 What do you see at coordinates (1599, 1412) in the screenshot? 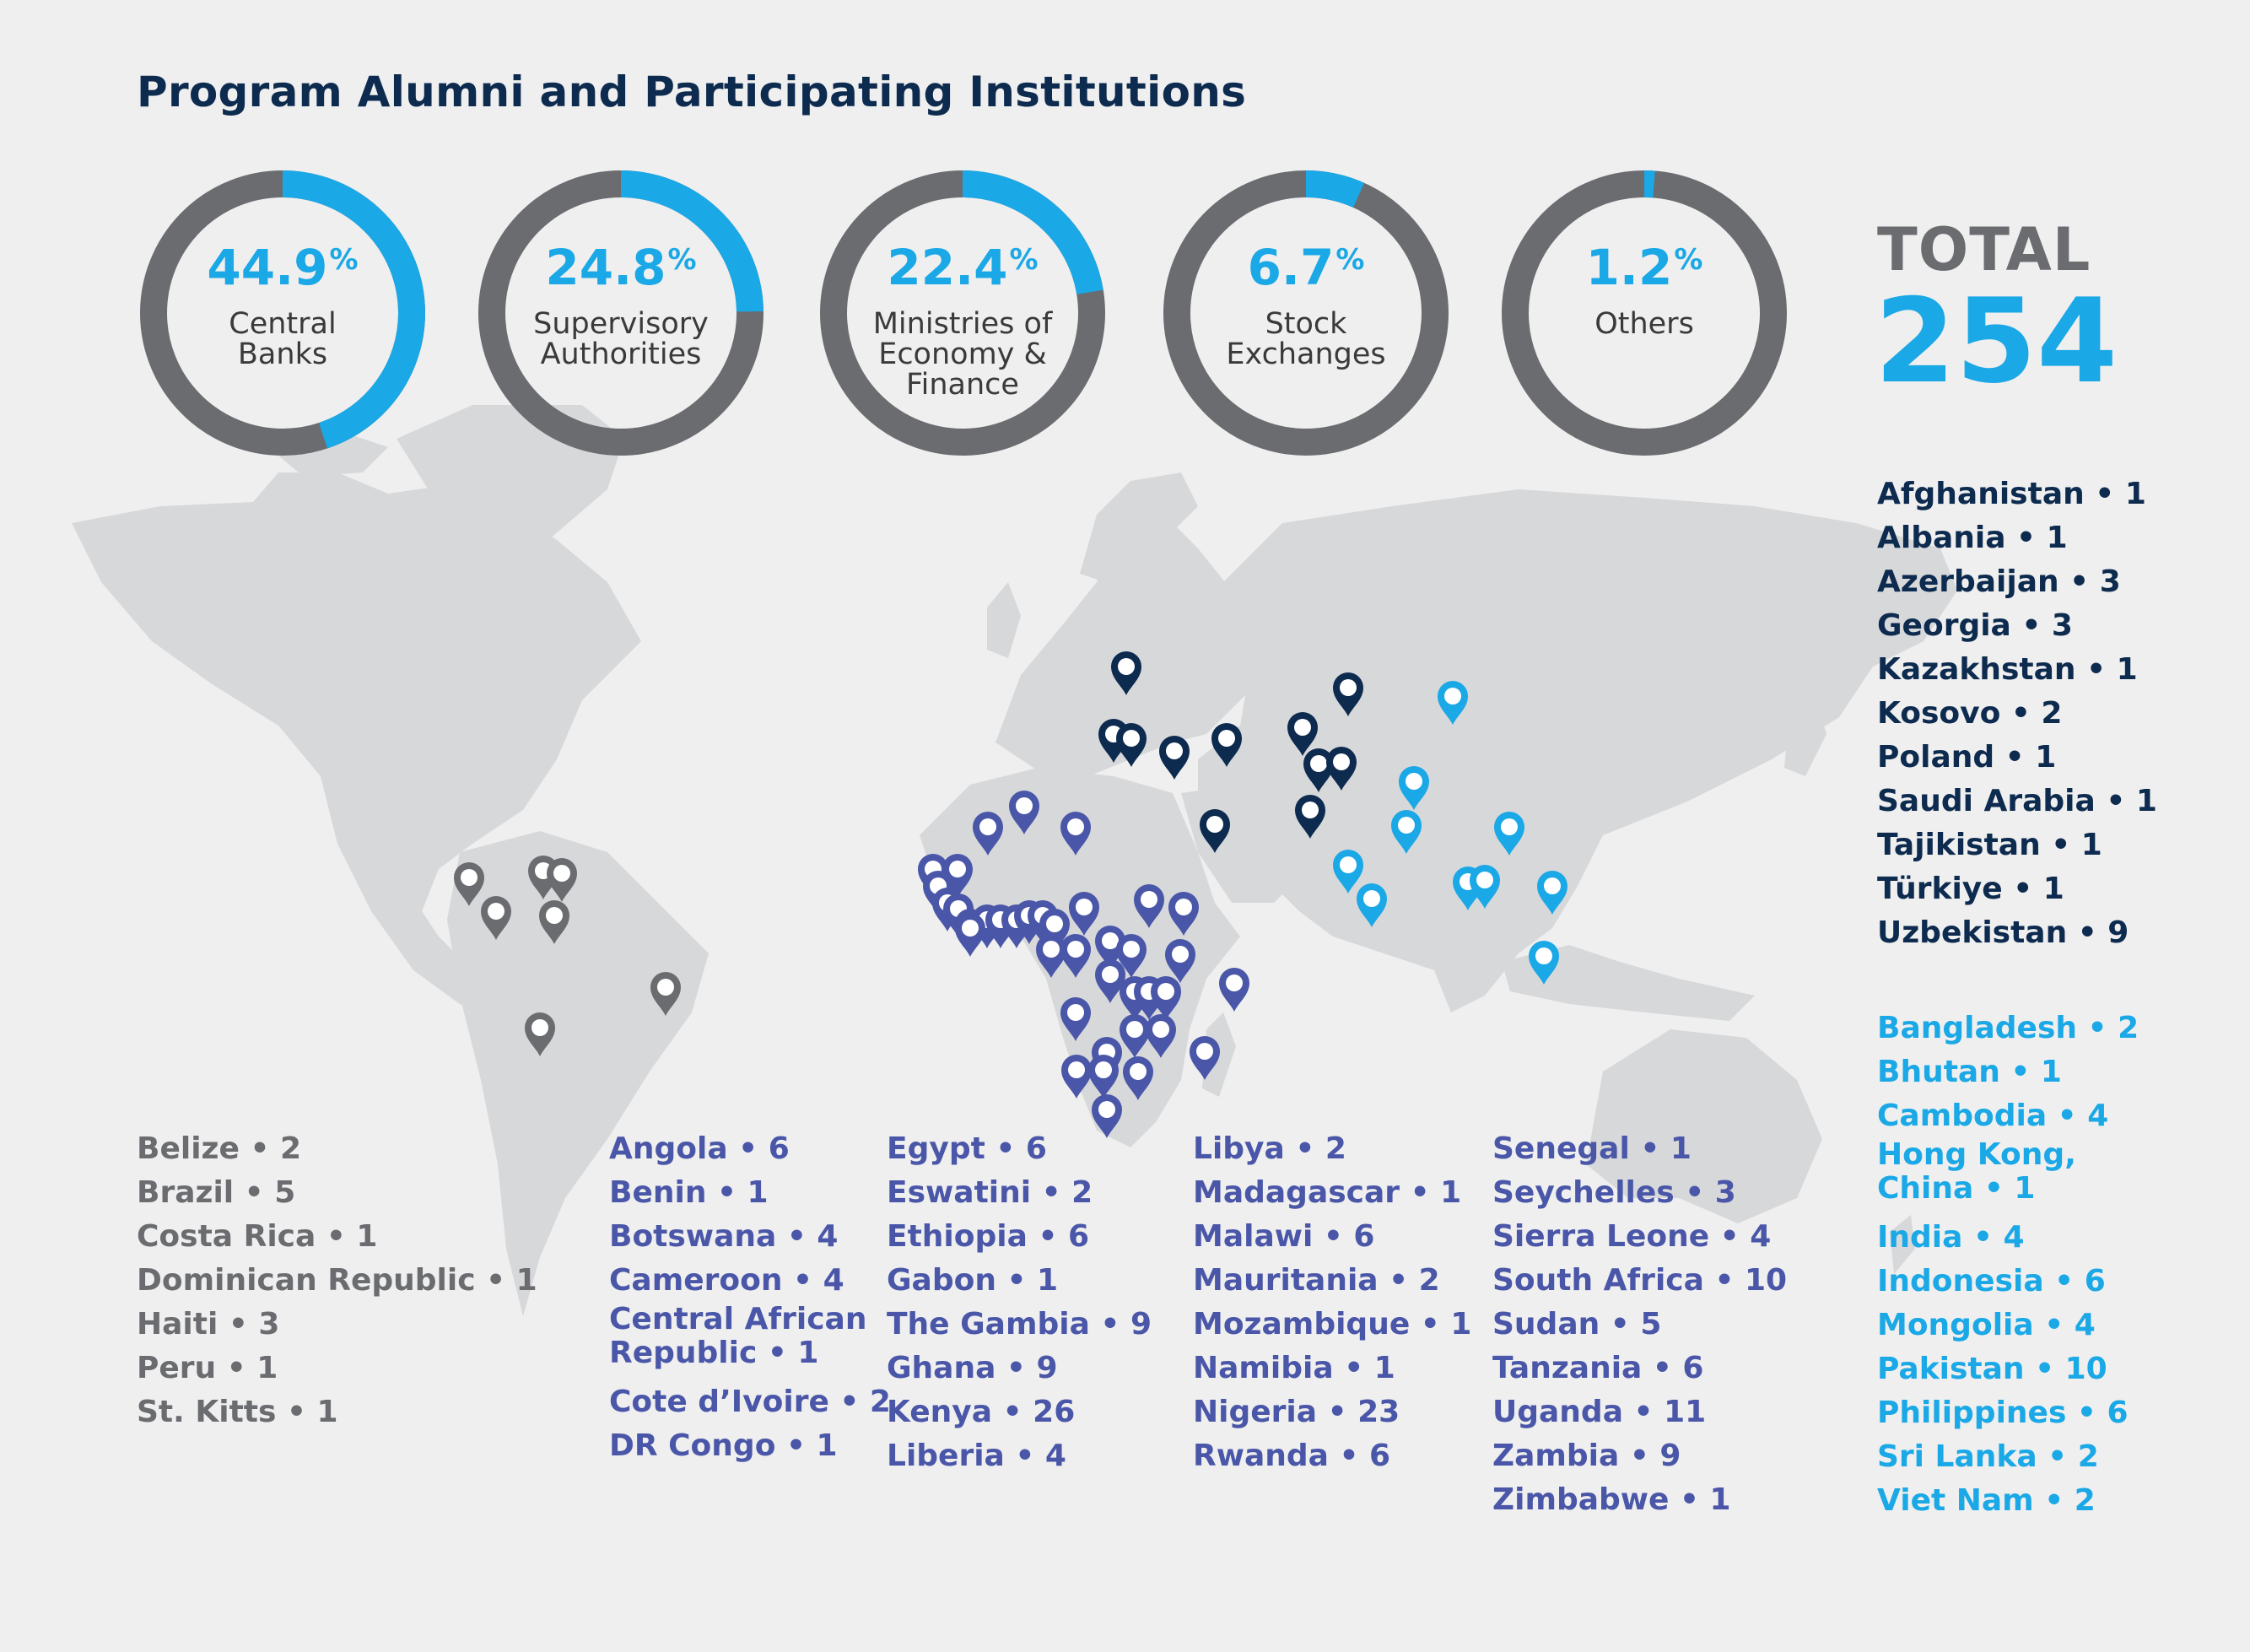
I see `country-entry: Uganda • 11` at bounding box center [1599, 1412].